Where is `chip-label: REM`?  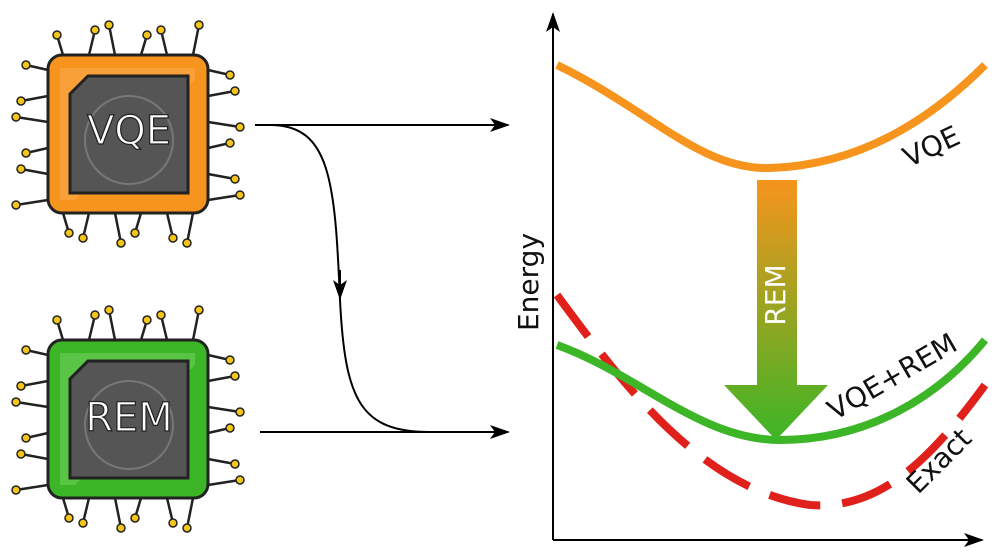
chip-label: REM is located at coordinates (129, 418).